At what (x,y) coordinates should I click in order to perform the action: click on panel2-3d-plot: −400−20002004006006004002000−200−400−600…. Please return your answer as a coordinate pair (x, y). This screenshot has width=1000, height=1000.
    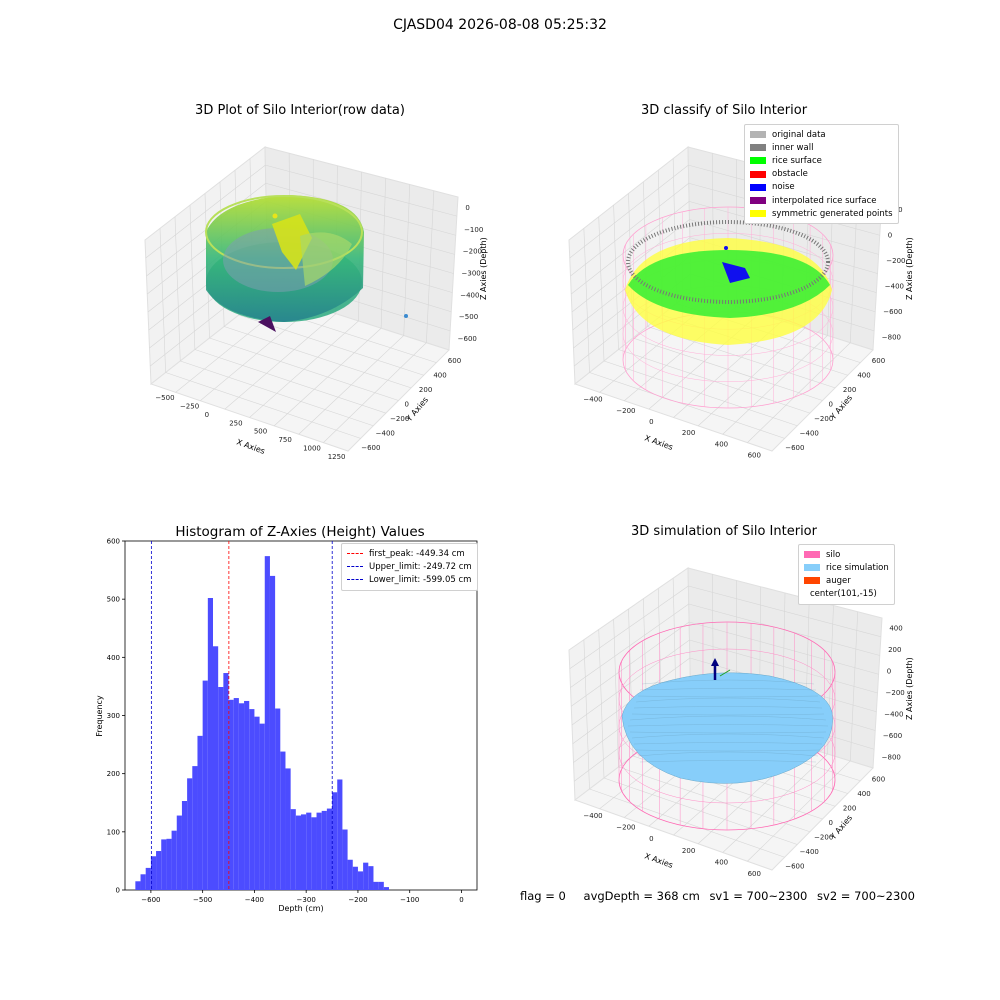
    Looking at the image, I should click on (741, 302).